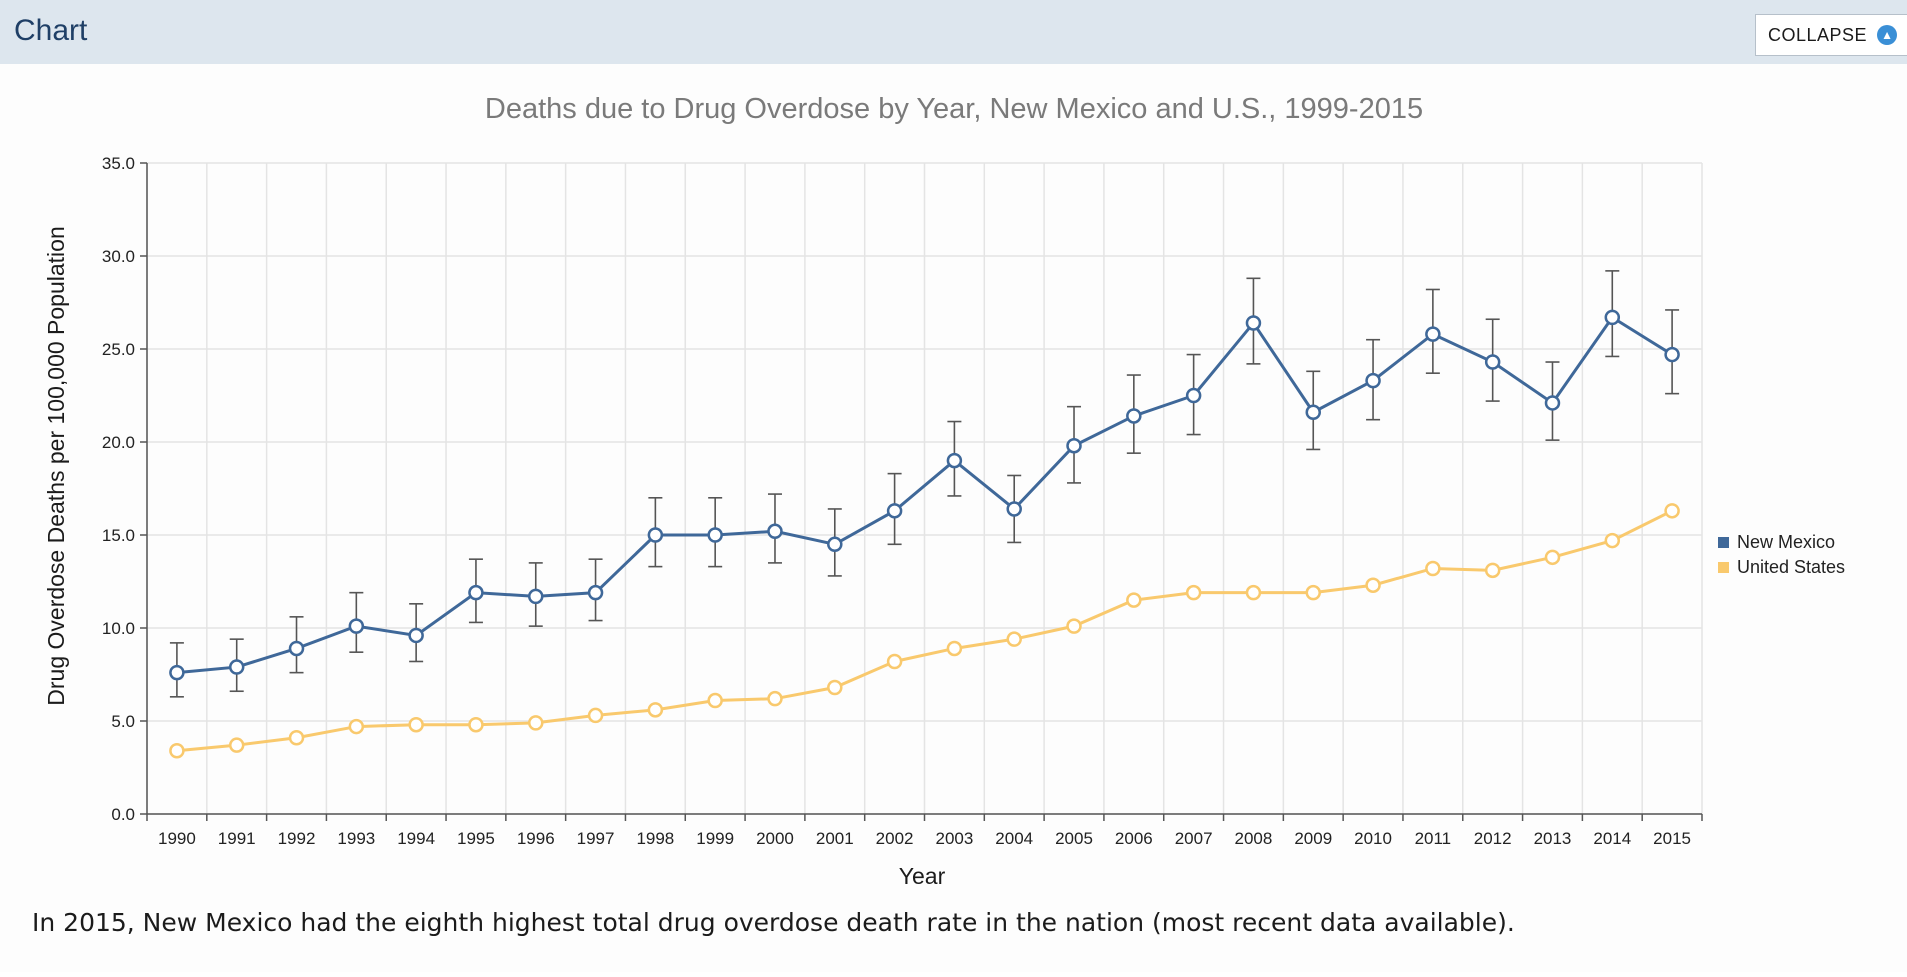  What do you see at coordinates (953, 32) in the screenshot?
I see `panel-header: Chart COLLAPSE ▲` at bounding box center [953, 32].